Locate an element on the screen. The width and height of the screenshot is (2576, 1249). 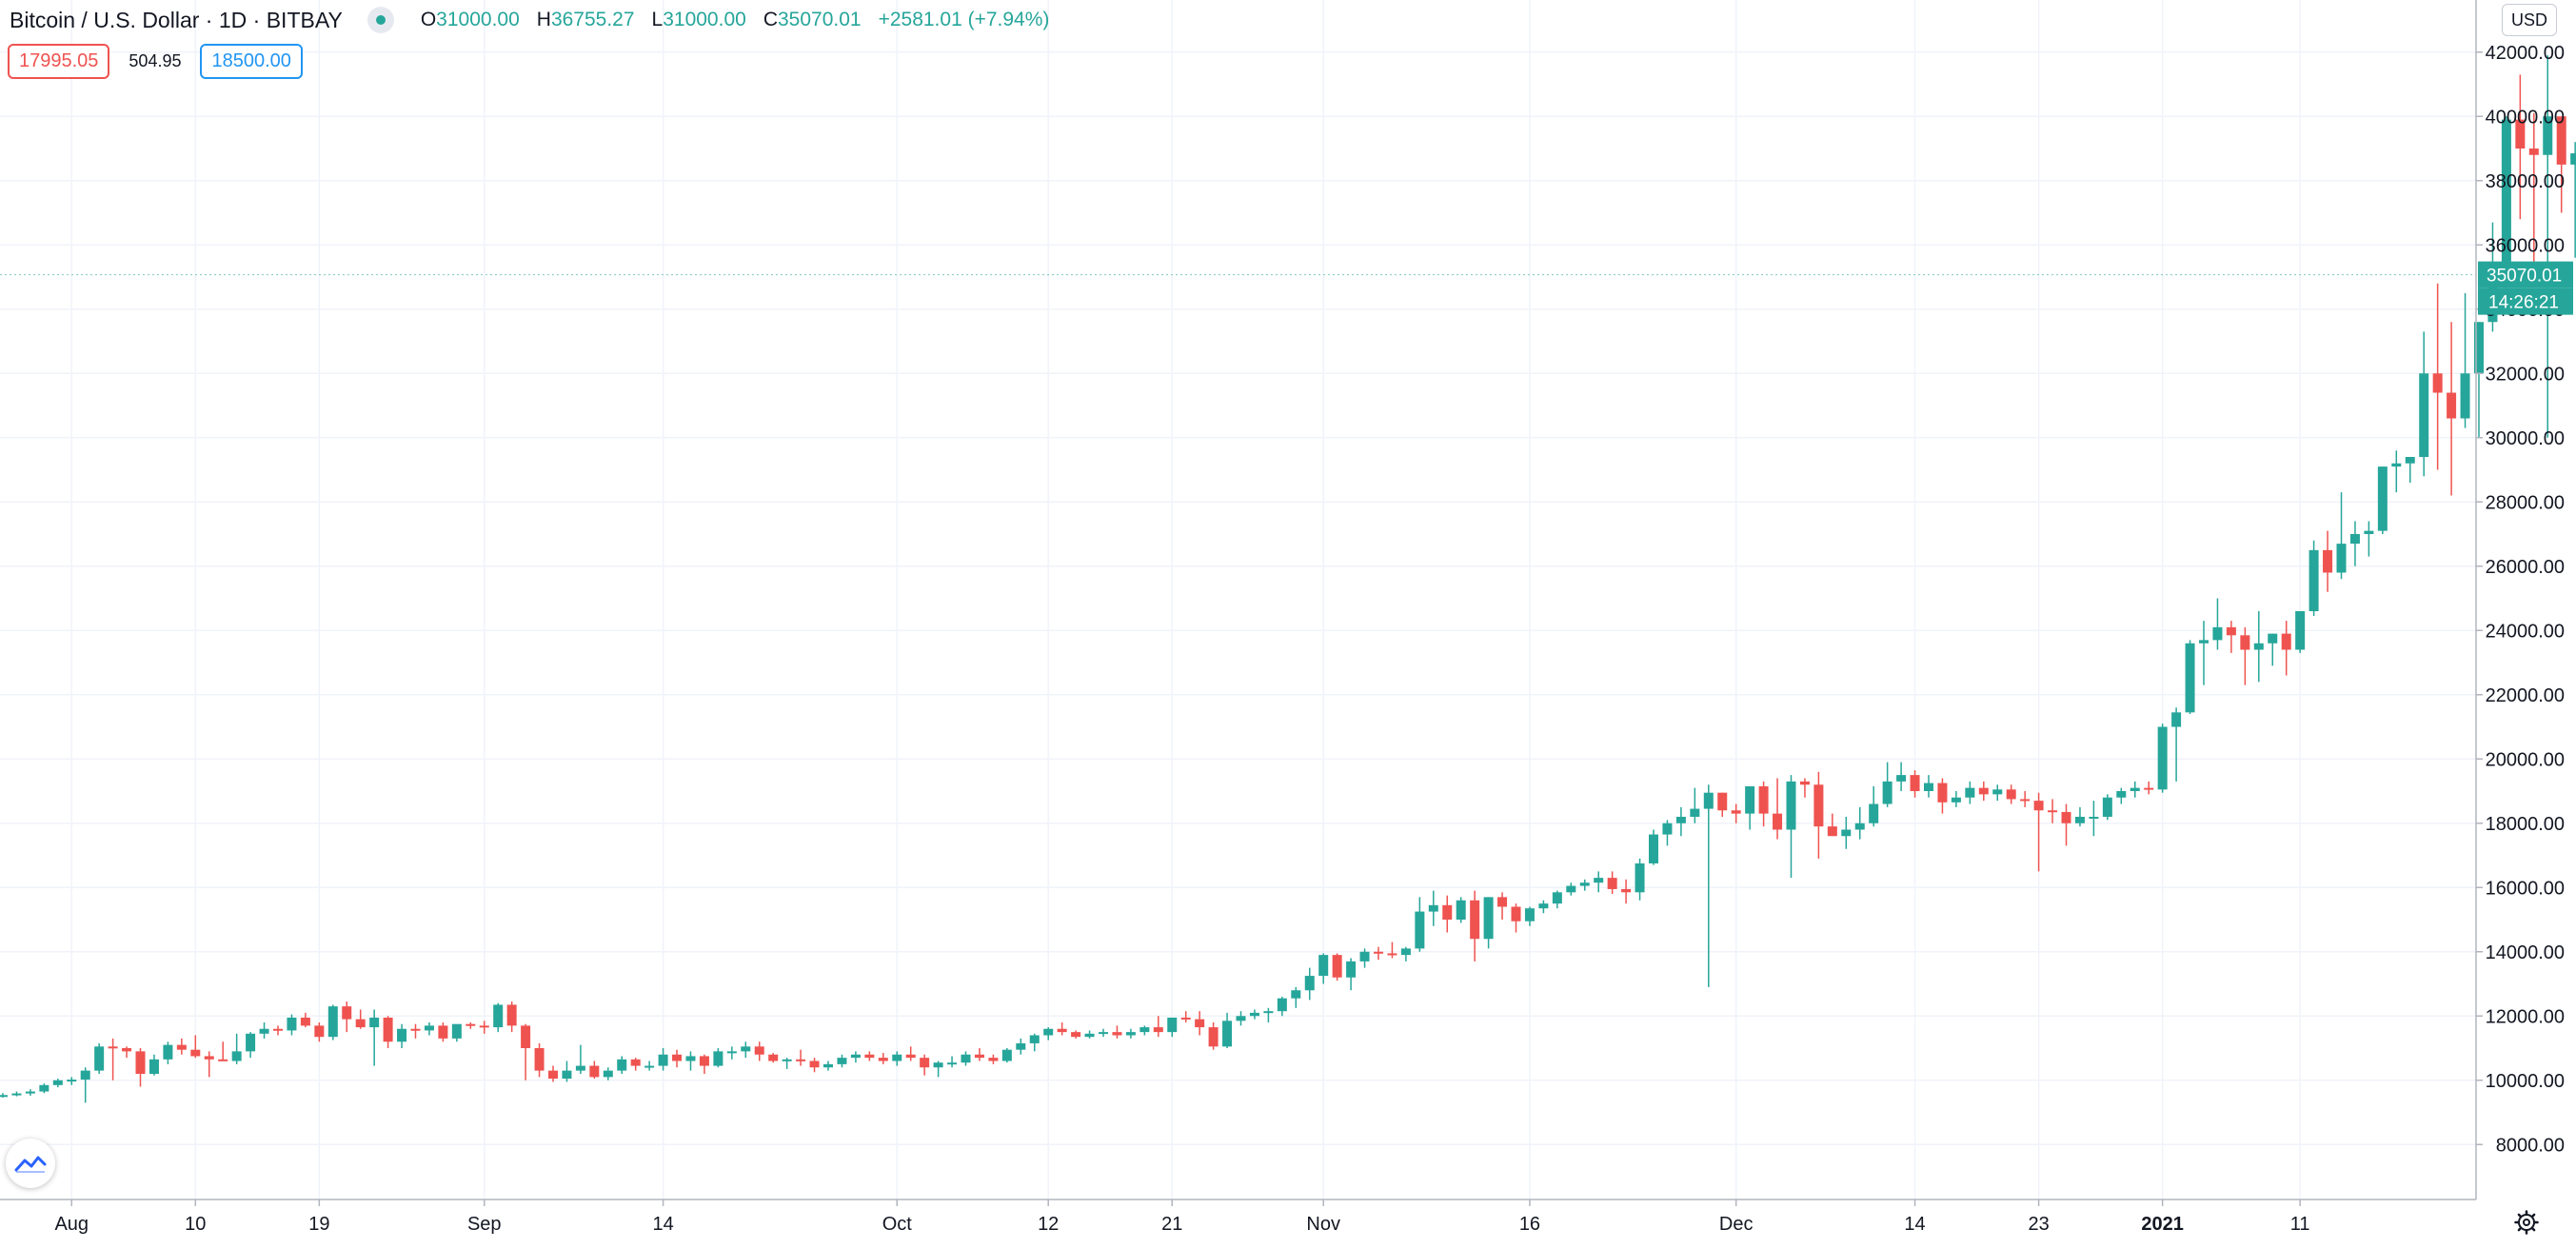
exchange: BITBAY is located at coordinates (304, 19).